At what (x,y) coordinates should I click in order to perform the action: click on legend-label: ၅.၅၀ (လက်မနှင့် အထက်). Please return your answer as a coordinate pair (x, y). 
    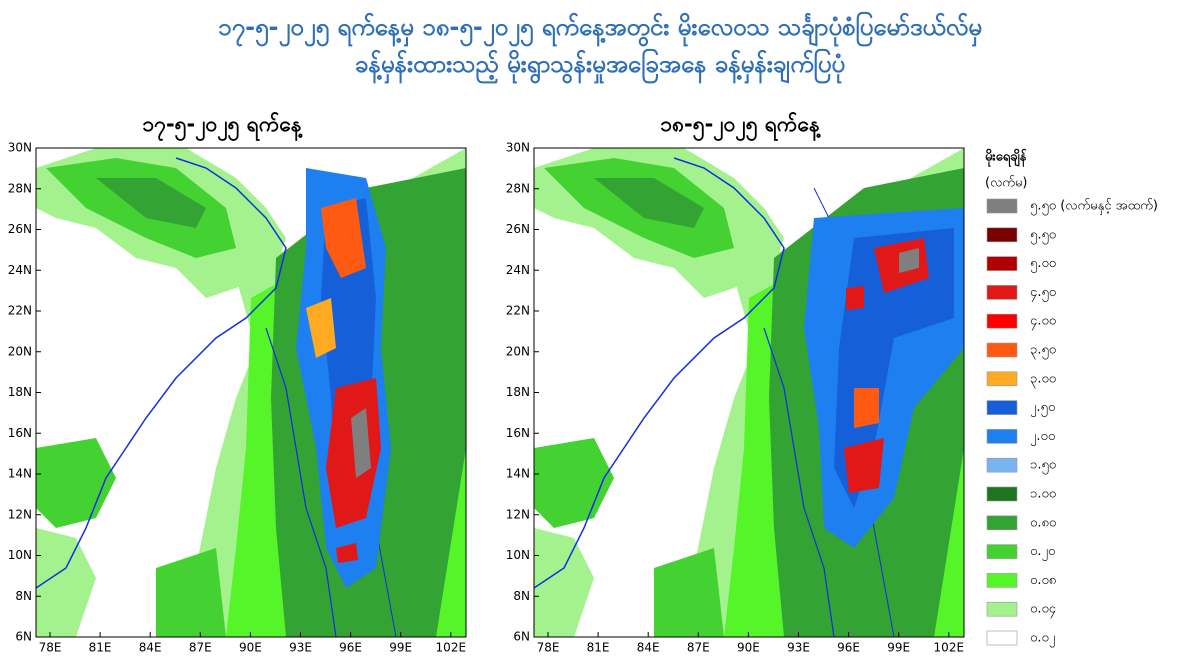
    Looking at the image, I should click on (1094, 207).